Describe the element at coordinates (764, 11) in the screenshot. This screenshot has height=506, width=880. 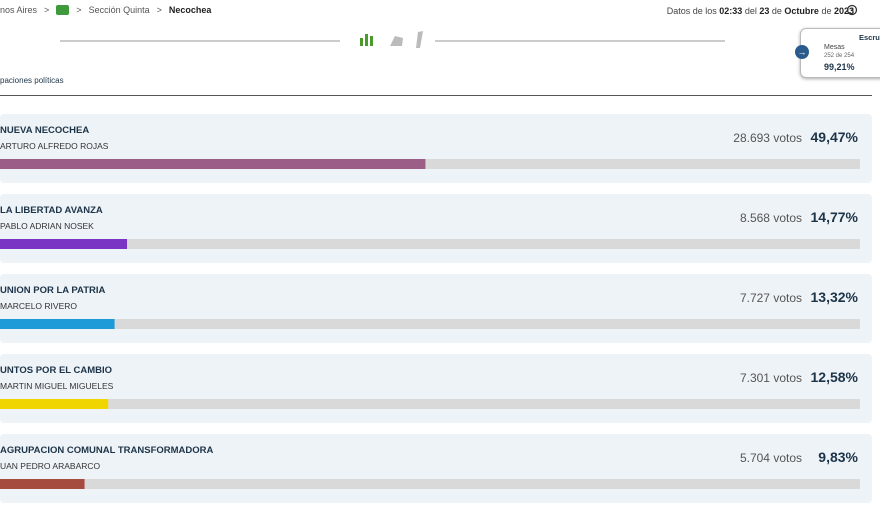
I see `timestamp-part: 23` at that location.